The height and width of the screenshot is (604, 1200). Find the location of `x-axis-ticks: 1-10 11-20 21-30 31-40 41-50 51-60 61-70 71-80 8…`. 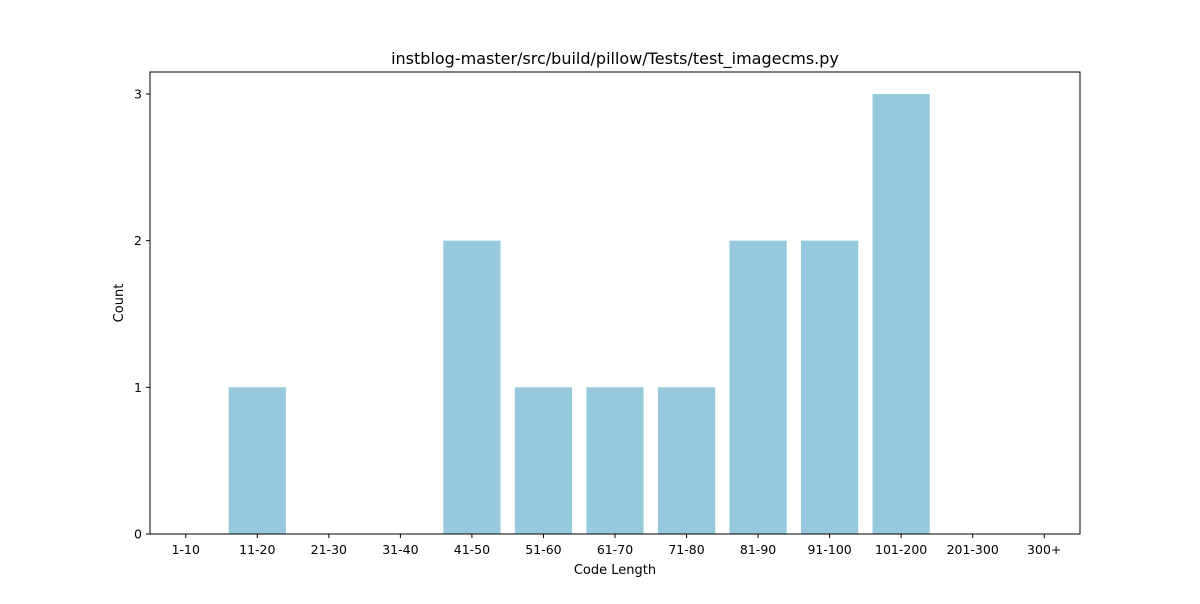

x-axis-ticks: 1-10 11-20 21-30 31-40 41-50 51-60 61-70 71-80 8… is located at coordinates (616, 545).